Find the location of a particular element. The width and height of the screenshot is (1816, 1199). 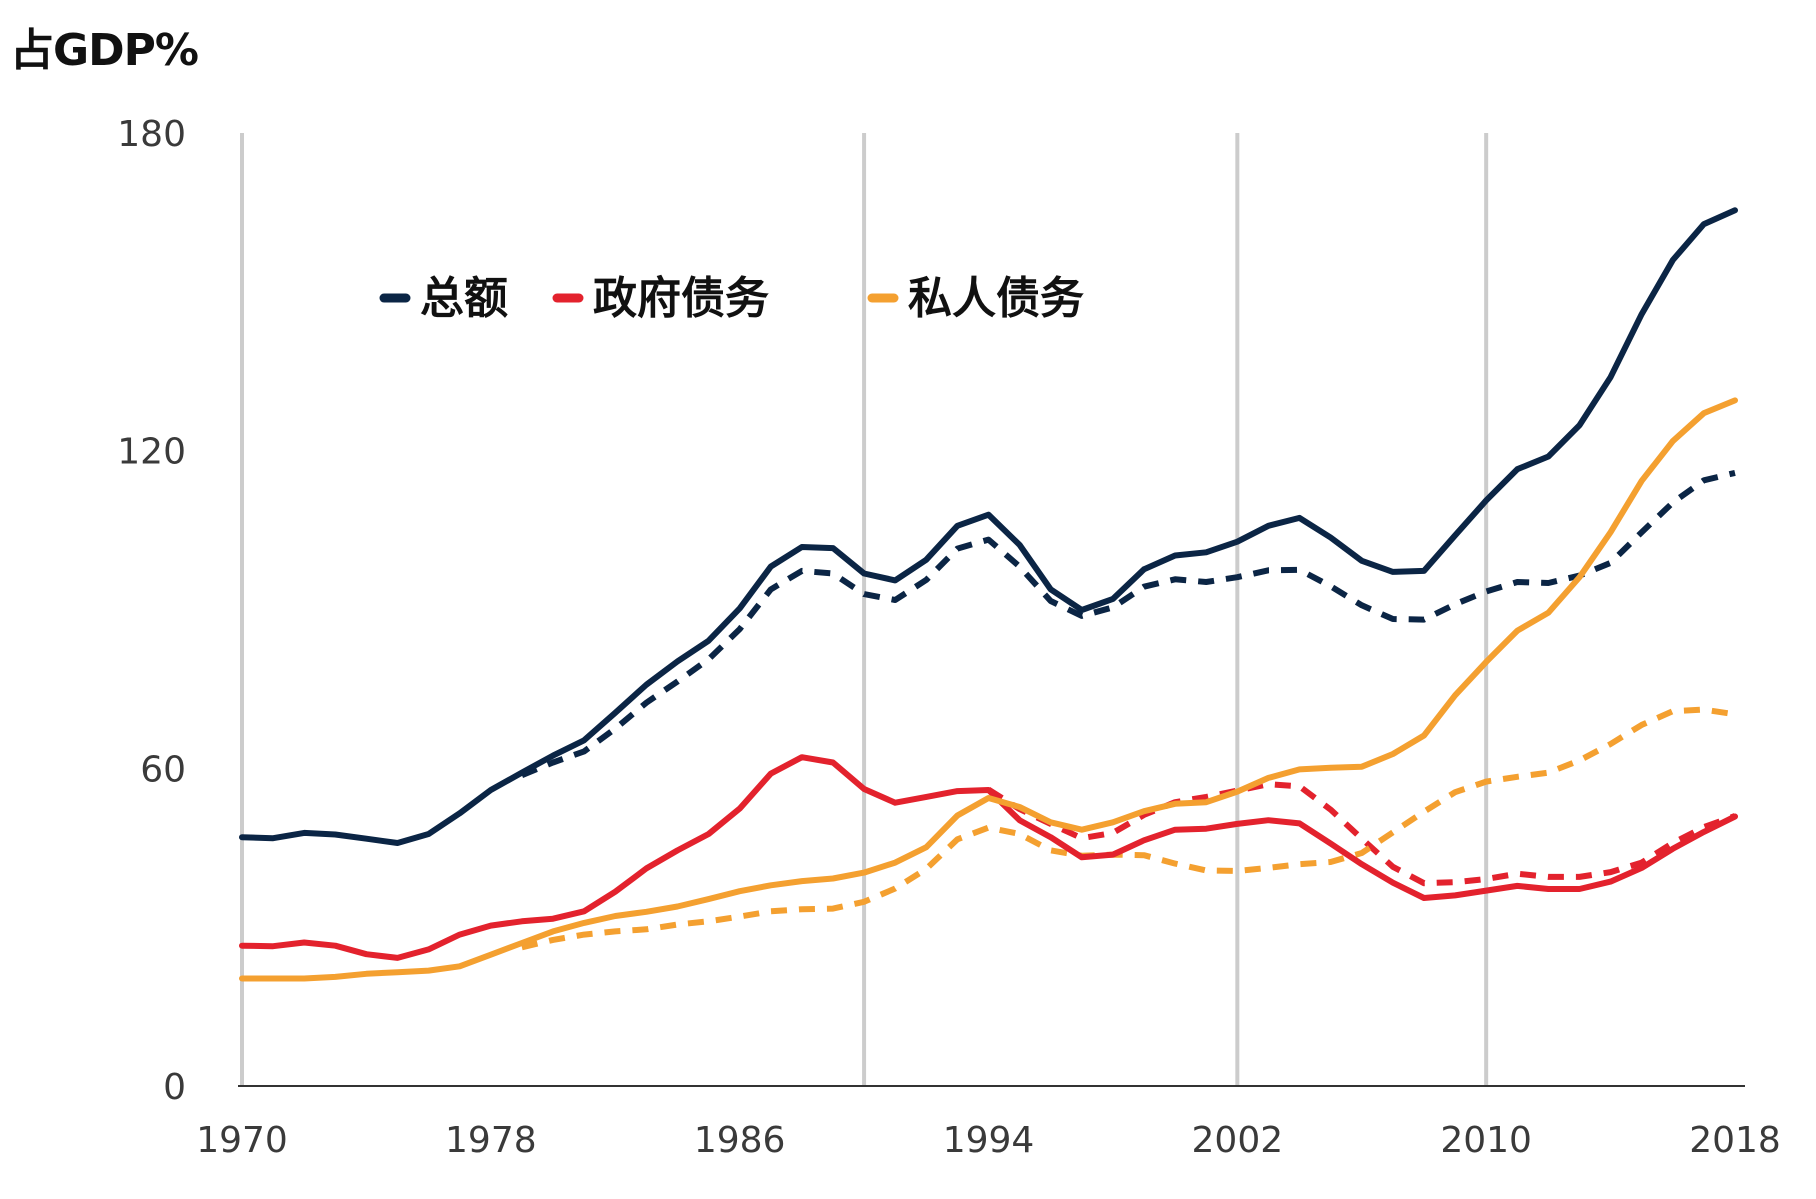

legend-label-private: 私人债务 is located at coordinates (996, 298).